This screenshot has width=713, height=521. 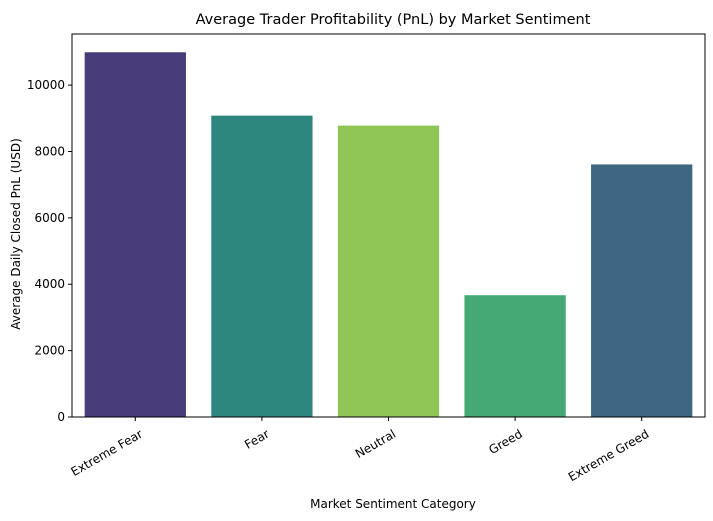 What do you see at coordinates (49, 151) in the screenshot?
I see `y-tick-label: 8000` at bounding box center [49, 151].